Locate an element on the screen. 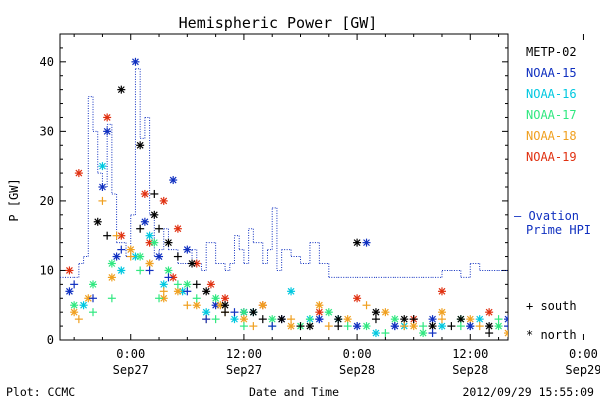 The height and width of the screenshot is (400, 600). y-tick-label: 20 is located at coordinates (47, 201).